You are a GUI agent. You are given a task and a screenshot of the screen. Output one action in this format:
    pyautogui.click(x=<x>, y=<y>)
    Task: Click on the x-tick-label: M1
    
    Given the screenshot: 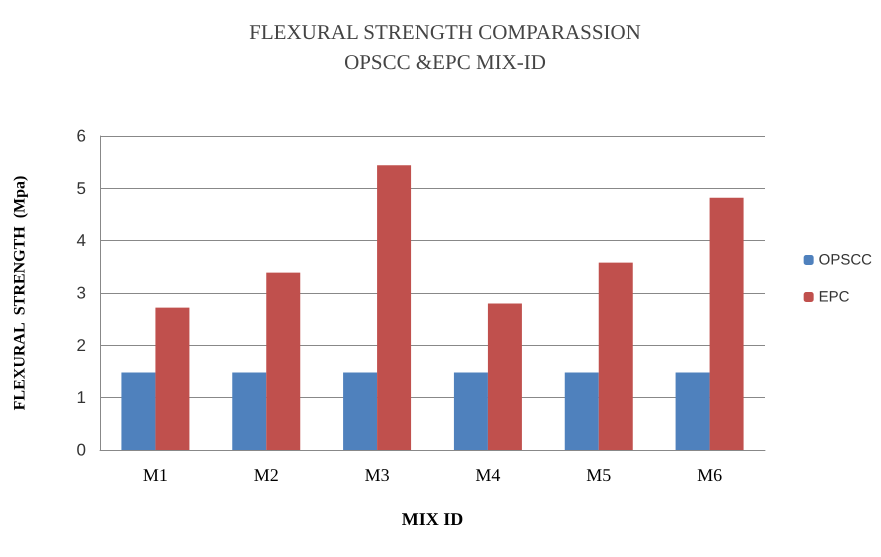 What is the action you would take?
    pyautogui.click(x=155, y=475)
    